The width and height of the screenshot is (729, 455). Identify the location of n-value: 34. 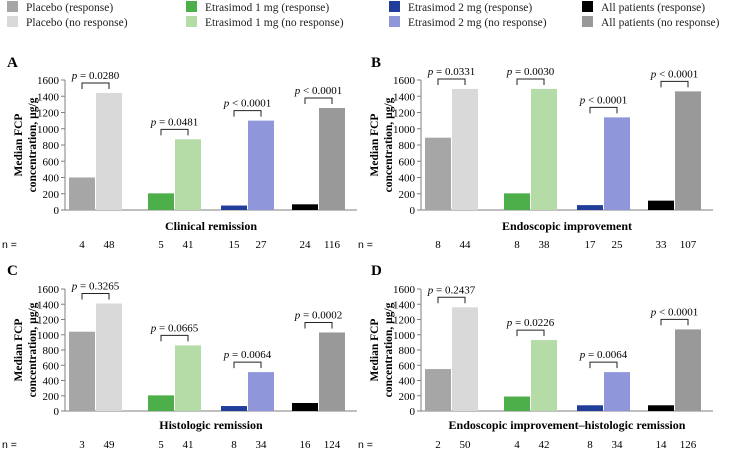
(262, 445).